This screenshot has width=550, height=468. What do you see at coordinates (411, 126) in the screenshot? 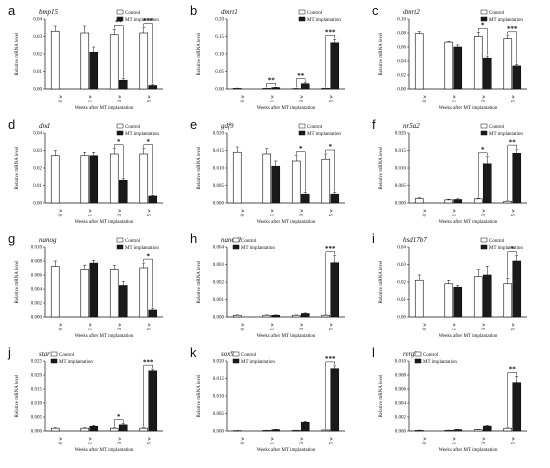
I see `gene-title: nr5a2` at bounding box center [411, 126].